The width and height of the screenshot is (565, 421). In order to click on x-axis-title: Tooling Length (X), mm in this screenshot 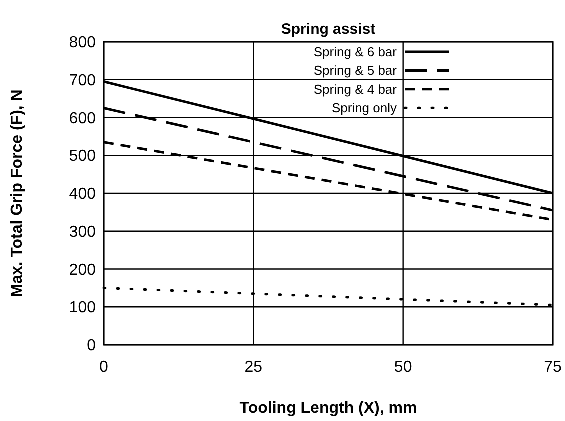, I will do `click(329, 408)`.